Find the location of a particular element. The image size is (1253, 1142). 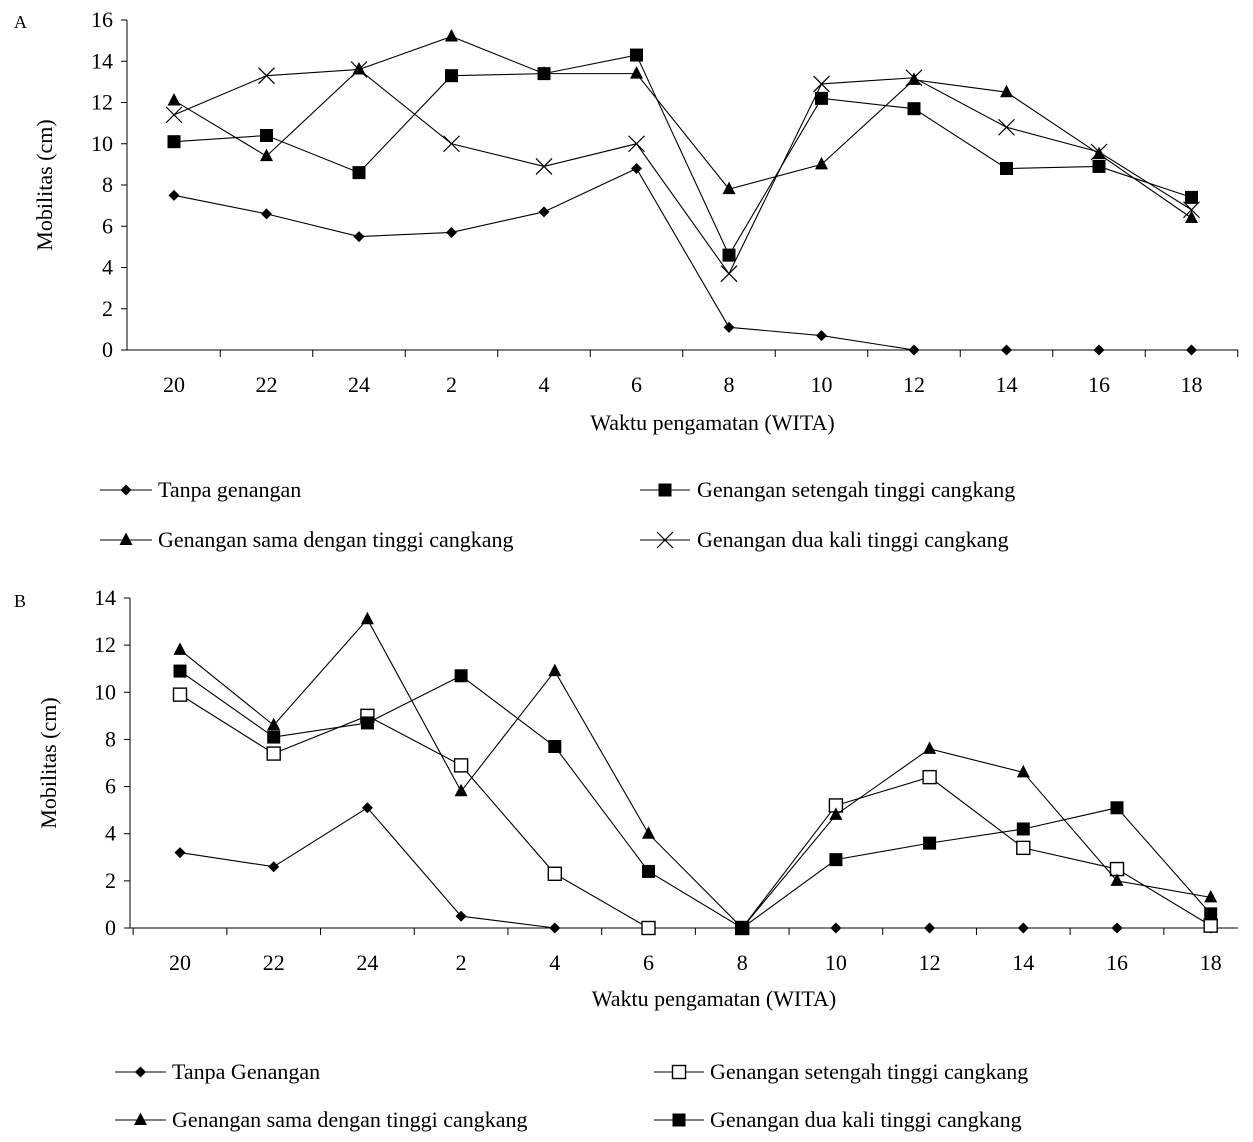

x-axis-title: Waktu pengamatan (WITA) is located at coordinates (714, 998).